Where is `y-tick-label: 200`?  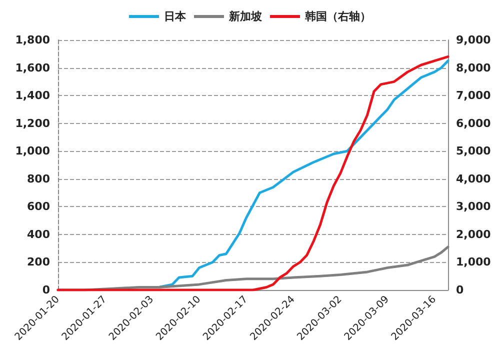 y-tick-label: 200 is located at coordinates (38, 262).